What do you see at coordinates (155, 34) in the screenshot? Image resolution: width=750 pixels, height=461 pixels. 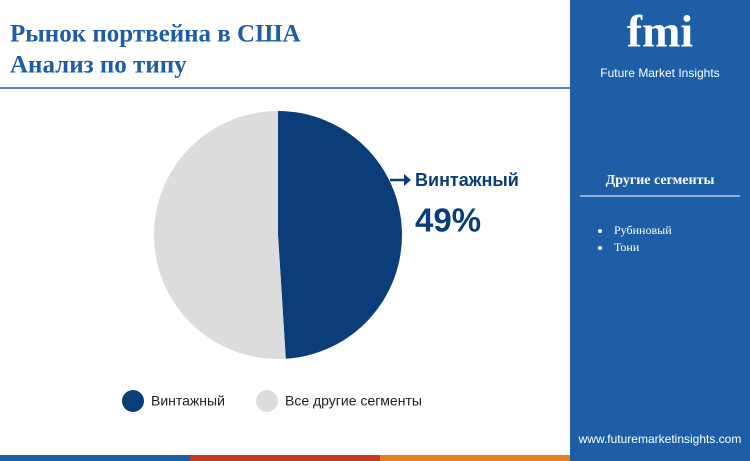 I see `chart-title: Рынок портвейна в США` at bounding box center [155, 34].